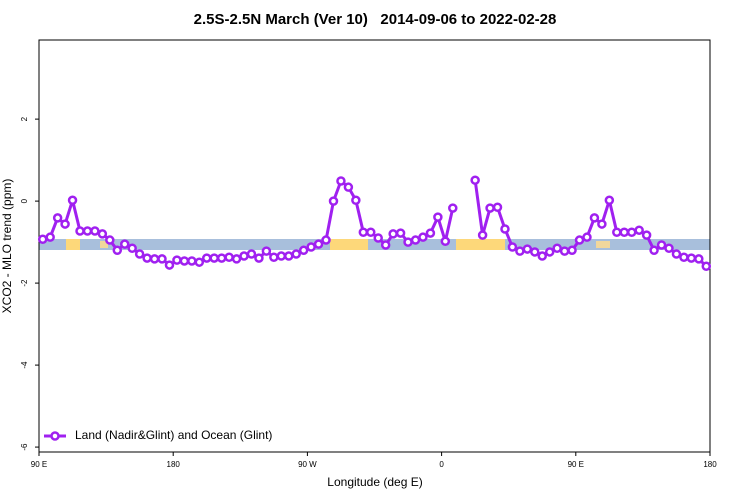 This screenshot has height=500, width=750. What do you see at coordinates (24, 283) in the screenshot?
I see `y-tick-label: -2` at bounding box center [24, 283].